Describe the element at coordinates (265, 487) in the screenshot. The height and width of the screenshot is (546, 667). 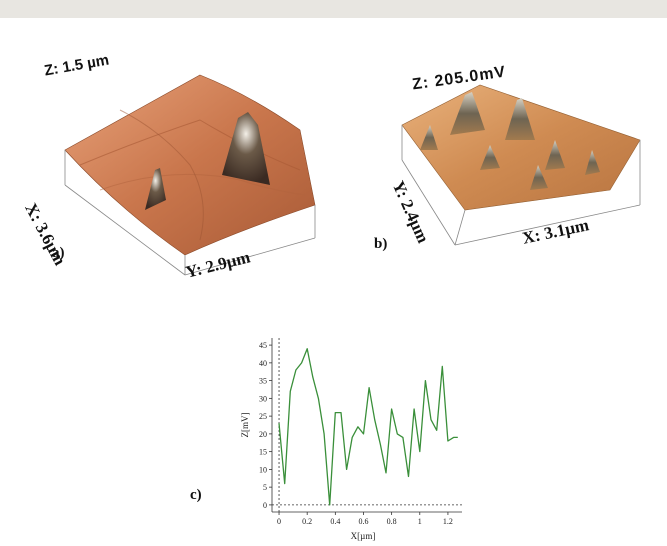
I see `y-tick-label: 5` at that location.